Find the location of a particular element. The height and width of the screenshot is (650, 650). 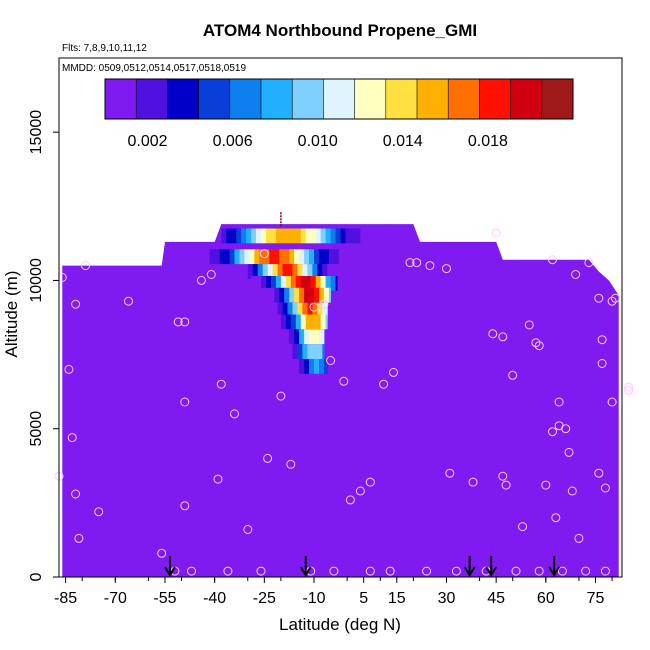

colorbar-tick-label: 0.018 is located at coordinates (488, 141).